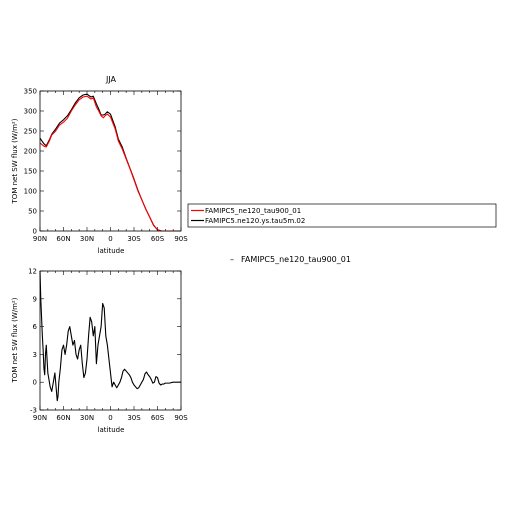 The height and width of the screenshot is (508, 508). Describe the element at coordinates (35, 383) in the screenshot. I see `bottom-y-tick-label: 0` at that location.